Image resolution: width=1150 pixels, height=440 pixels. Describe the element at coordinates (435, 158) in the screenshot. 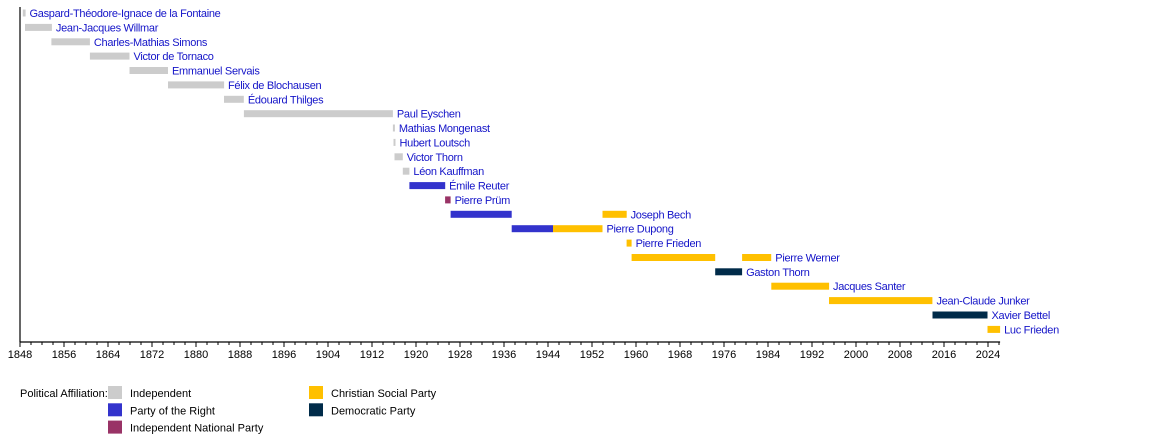

I see `pm-name-label: Victor Thorn` at that location.